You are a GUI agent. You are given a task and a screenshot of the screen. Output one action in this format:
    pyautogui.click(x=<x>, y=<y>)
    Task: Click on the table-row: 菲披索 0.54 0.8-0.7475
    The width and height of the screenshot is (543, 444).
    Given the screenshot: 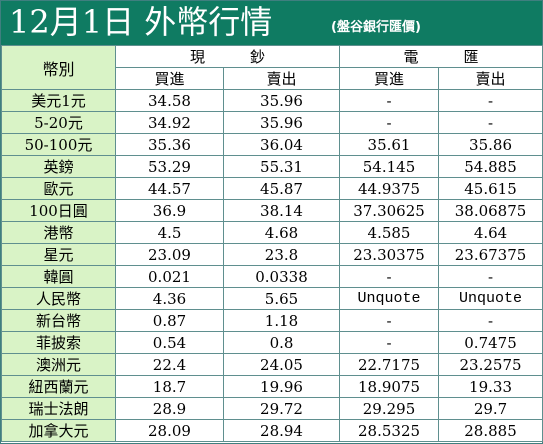 What is the action you would take?
    pyautogui.click(x=272, y=342)
    